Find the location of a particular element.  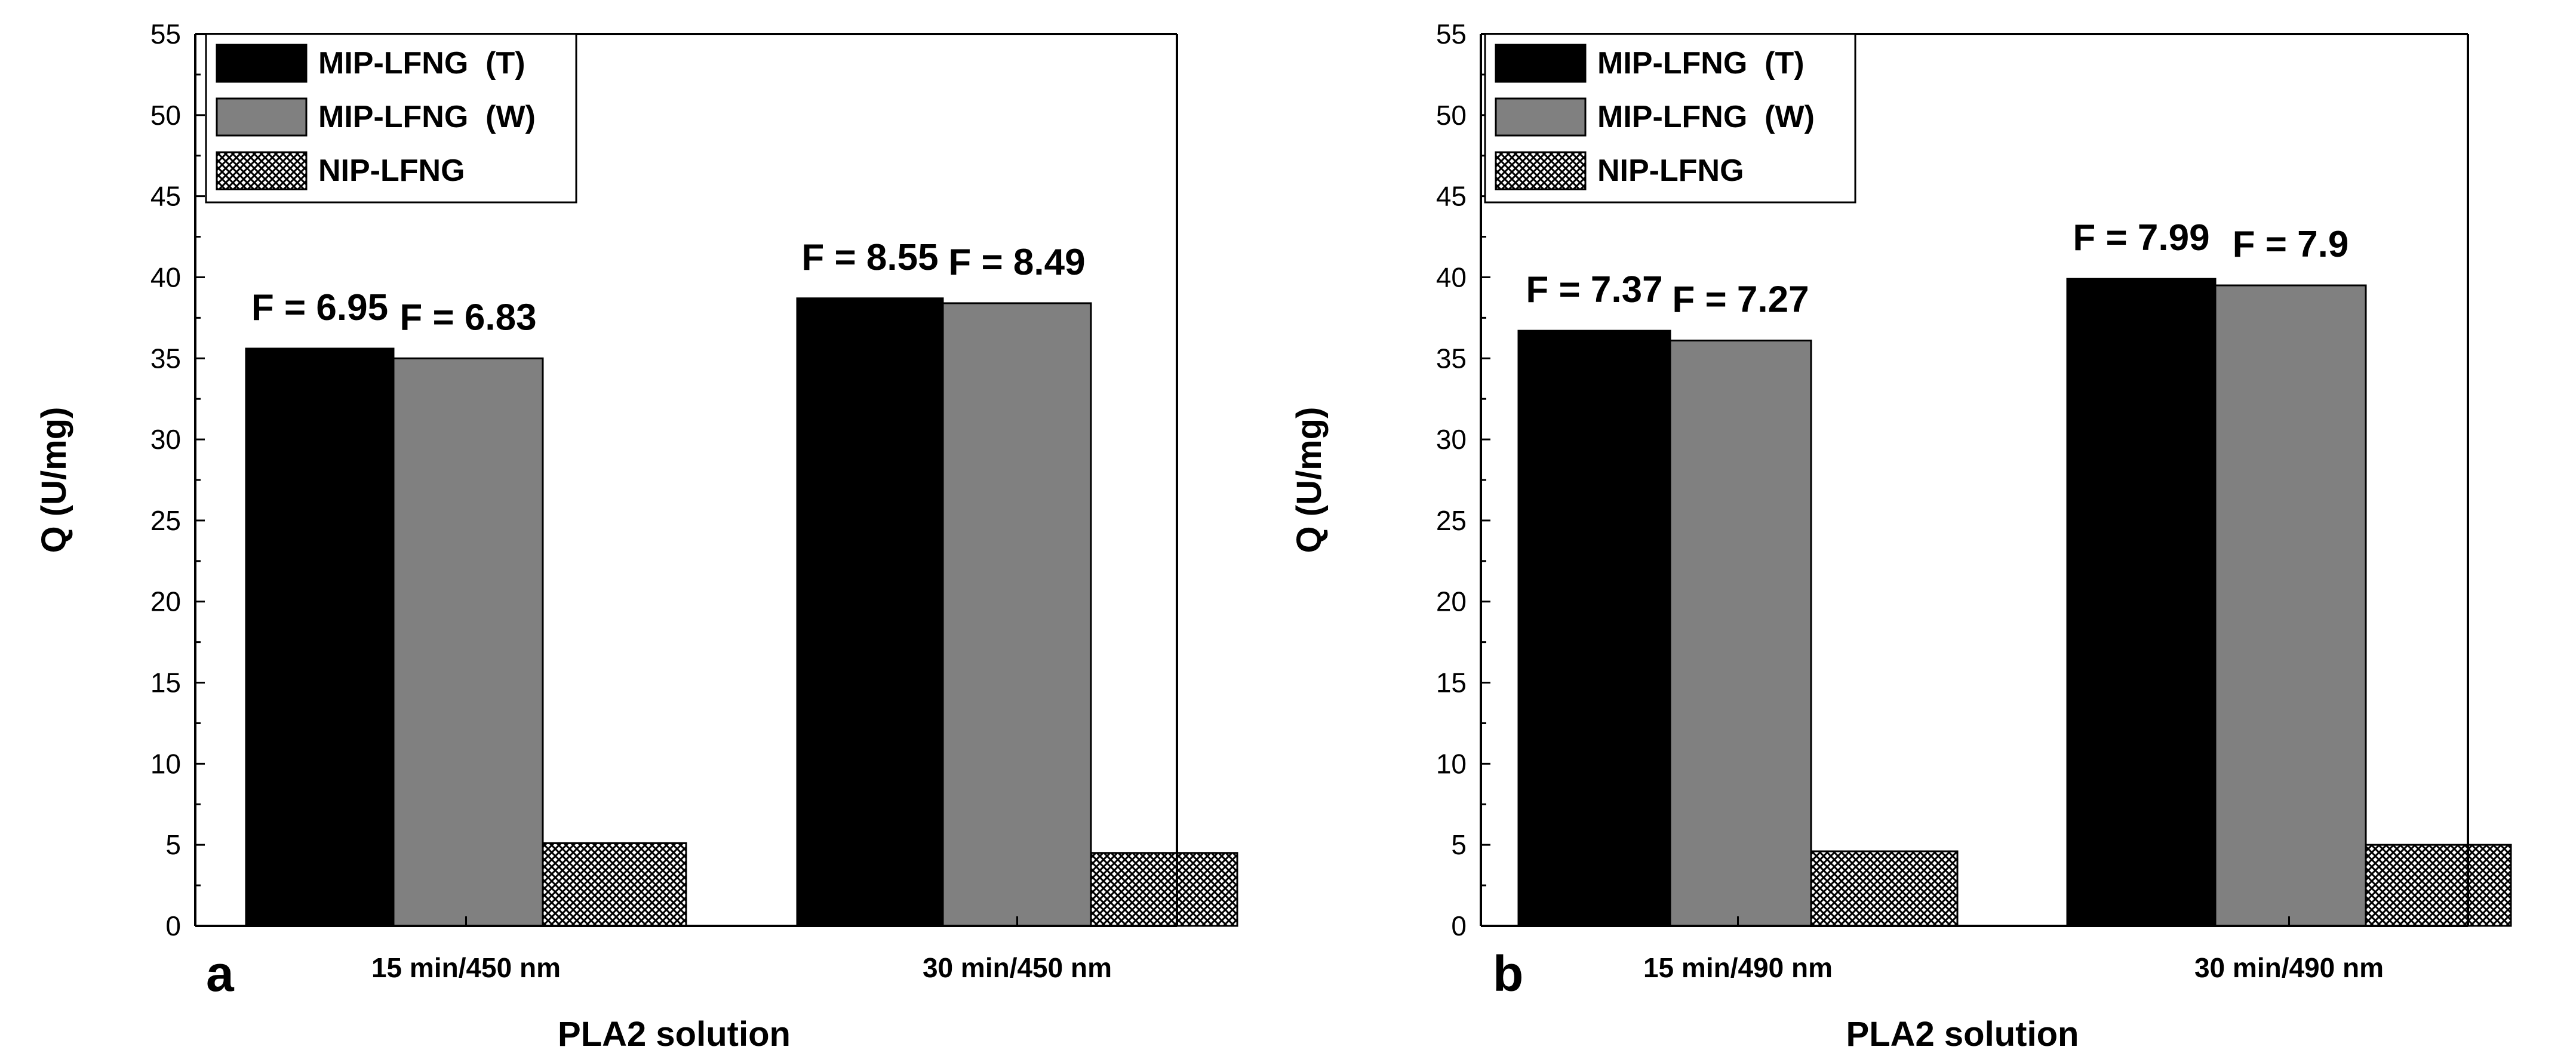

f-value-annotation: F = 7.37 is located at coordinates (1594, 289).